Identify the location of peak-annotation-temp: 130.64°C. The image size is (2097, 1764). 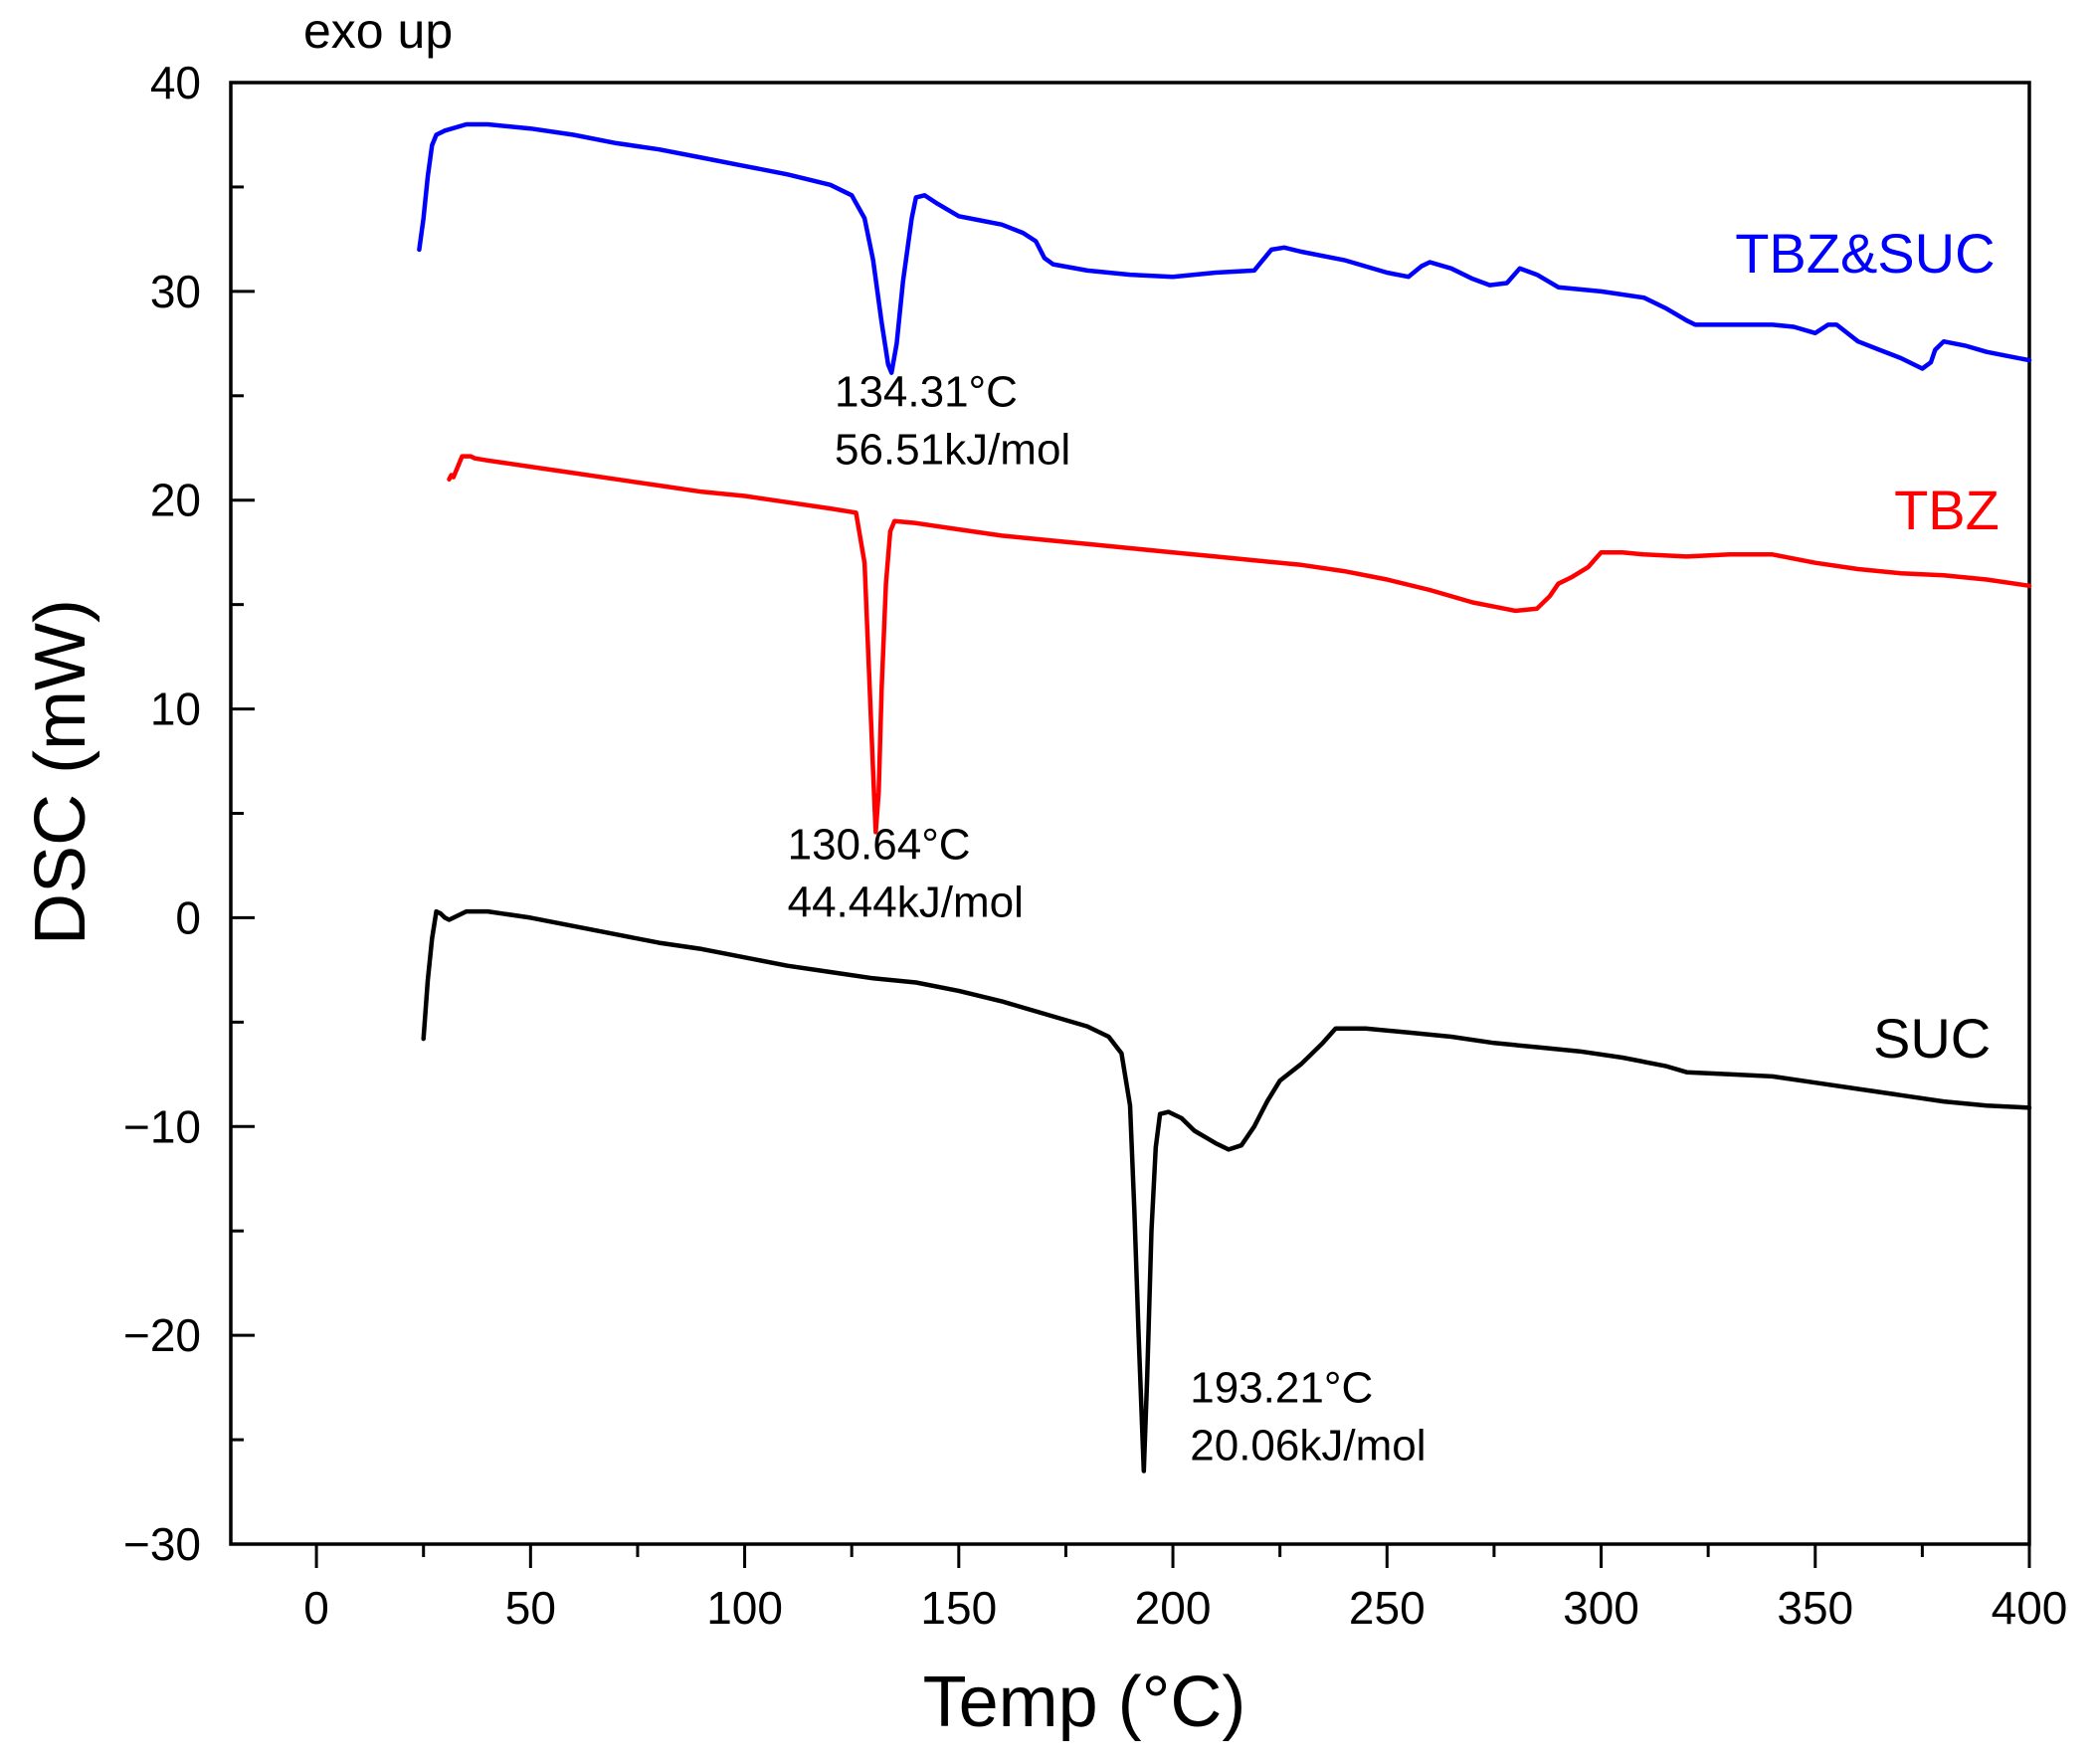
(879, 845).